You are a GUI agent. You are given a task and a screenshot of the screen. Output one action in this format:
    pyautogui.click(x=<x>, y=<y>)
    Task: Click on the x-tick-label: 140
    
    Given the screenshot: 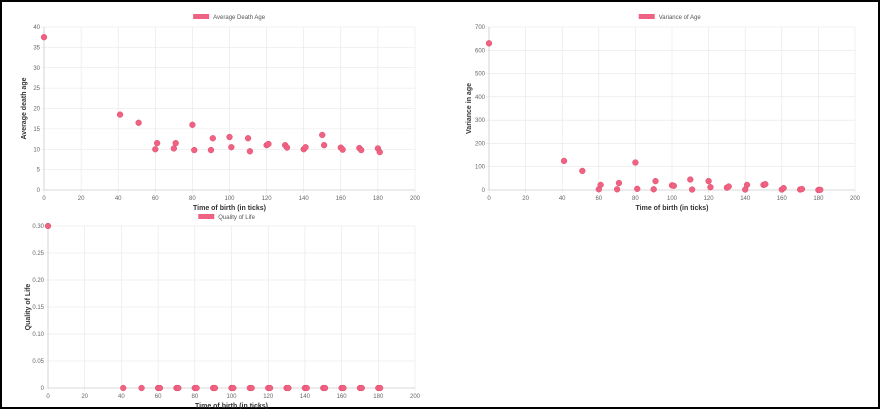 What is the action you would take?
    pyautogui.click(x=745, y=199)
    